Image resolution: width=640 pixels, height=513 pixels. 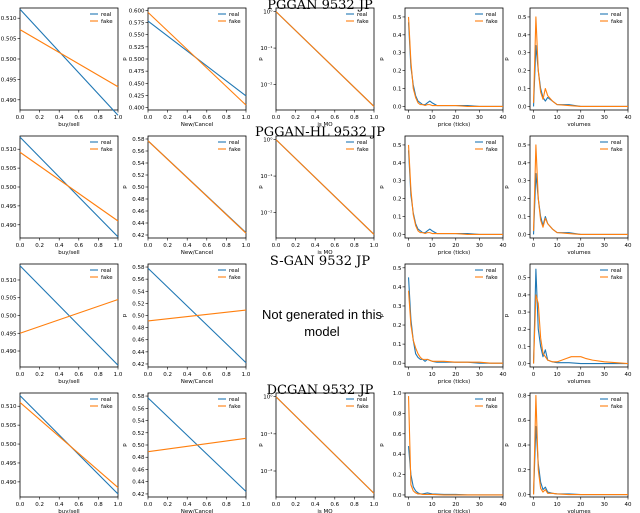 What do you see at coordinates (578, 382) in the screenshot?
I see `r2c4-xlabel: volumes` at bounding box center [578, 382].